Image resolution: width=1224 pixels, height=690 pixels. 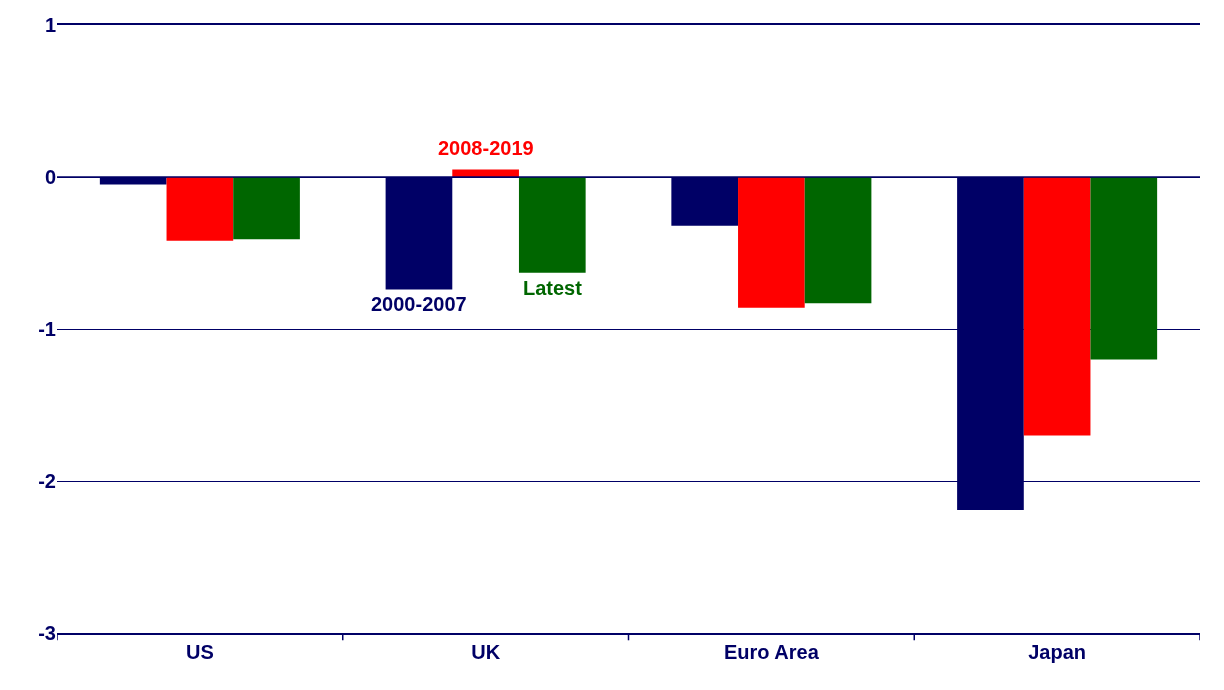 I want to click on series-label: 2000-2007, so click(x=419, y=304).